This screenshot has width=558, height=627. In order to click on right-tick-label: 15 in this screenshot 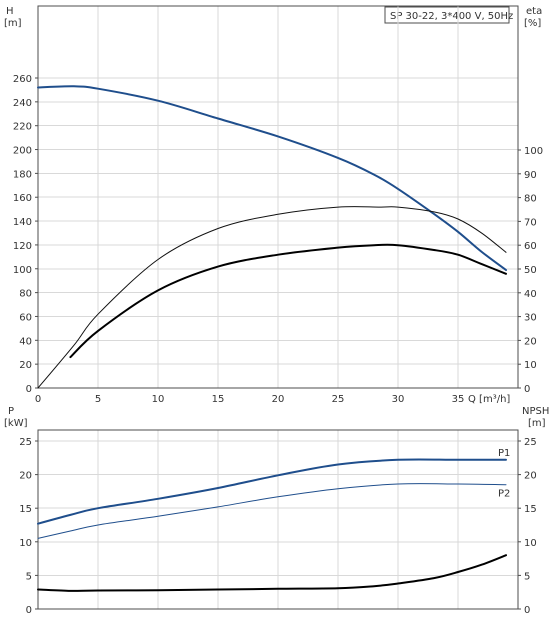, I will do `click(530, 509)`.